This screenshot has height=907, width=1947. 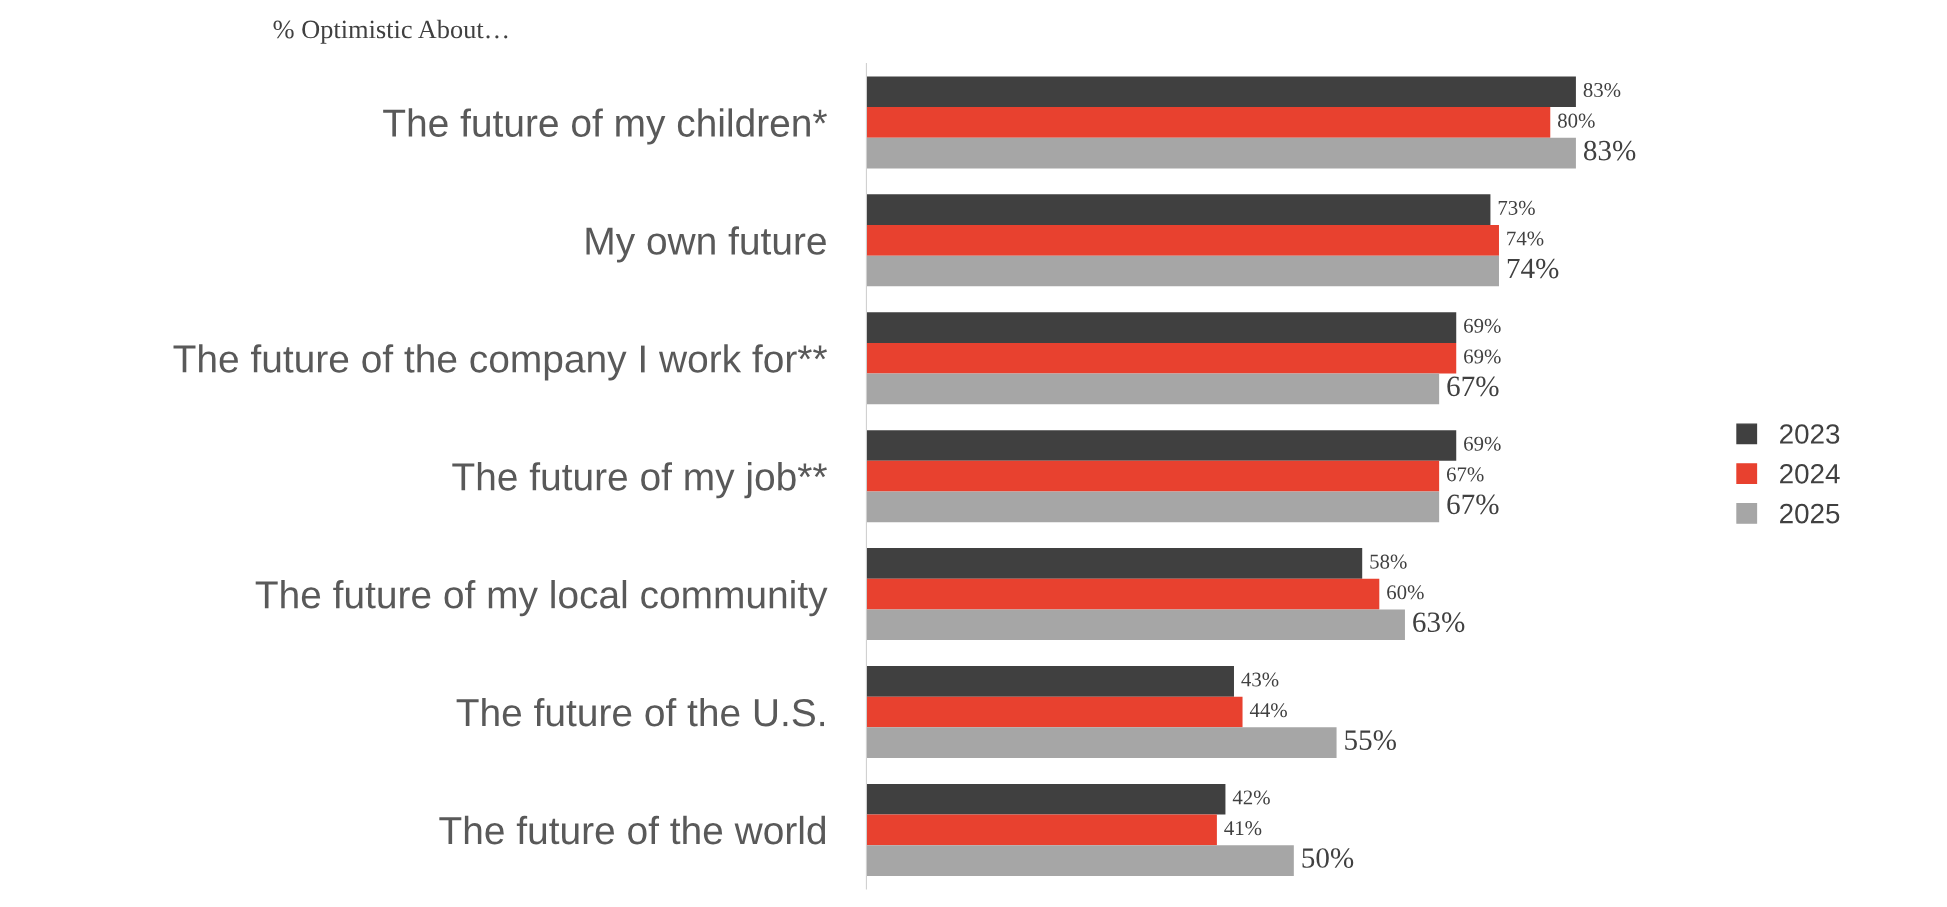 I want to click on data-label: 42%, so click(x=1251, y=797).